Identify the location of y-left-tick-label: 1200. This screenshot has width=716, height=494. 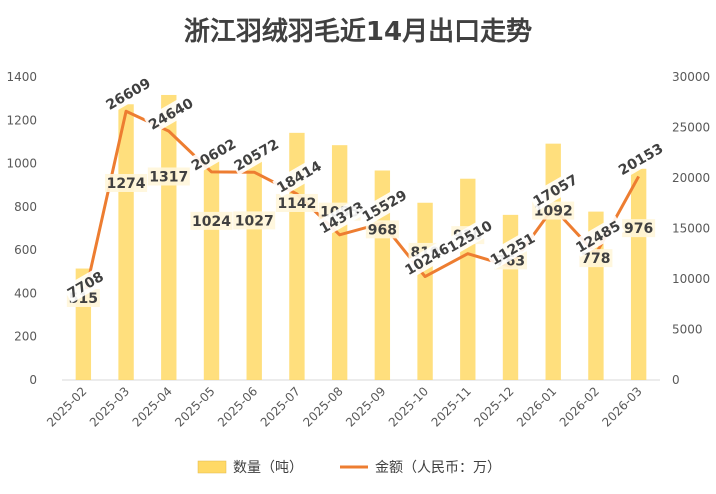
(21, 120).